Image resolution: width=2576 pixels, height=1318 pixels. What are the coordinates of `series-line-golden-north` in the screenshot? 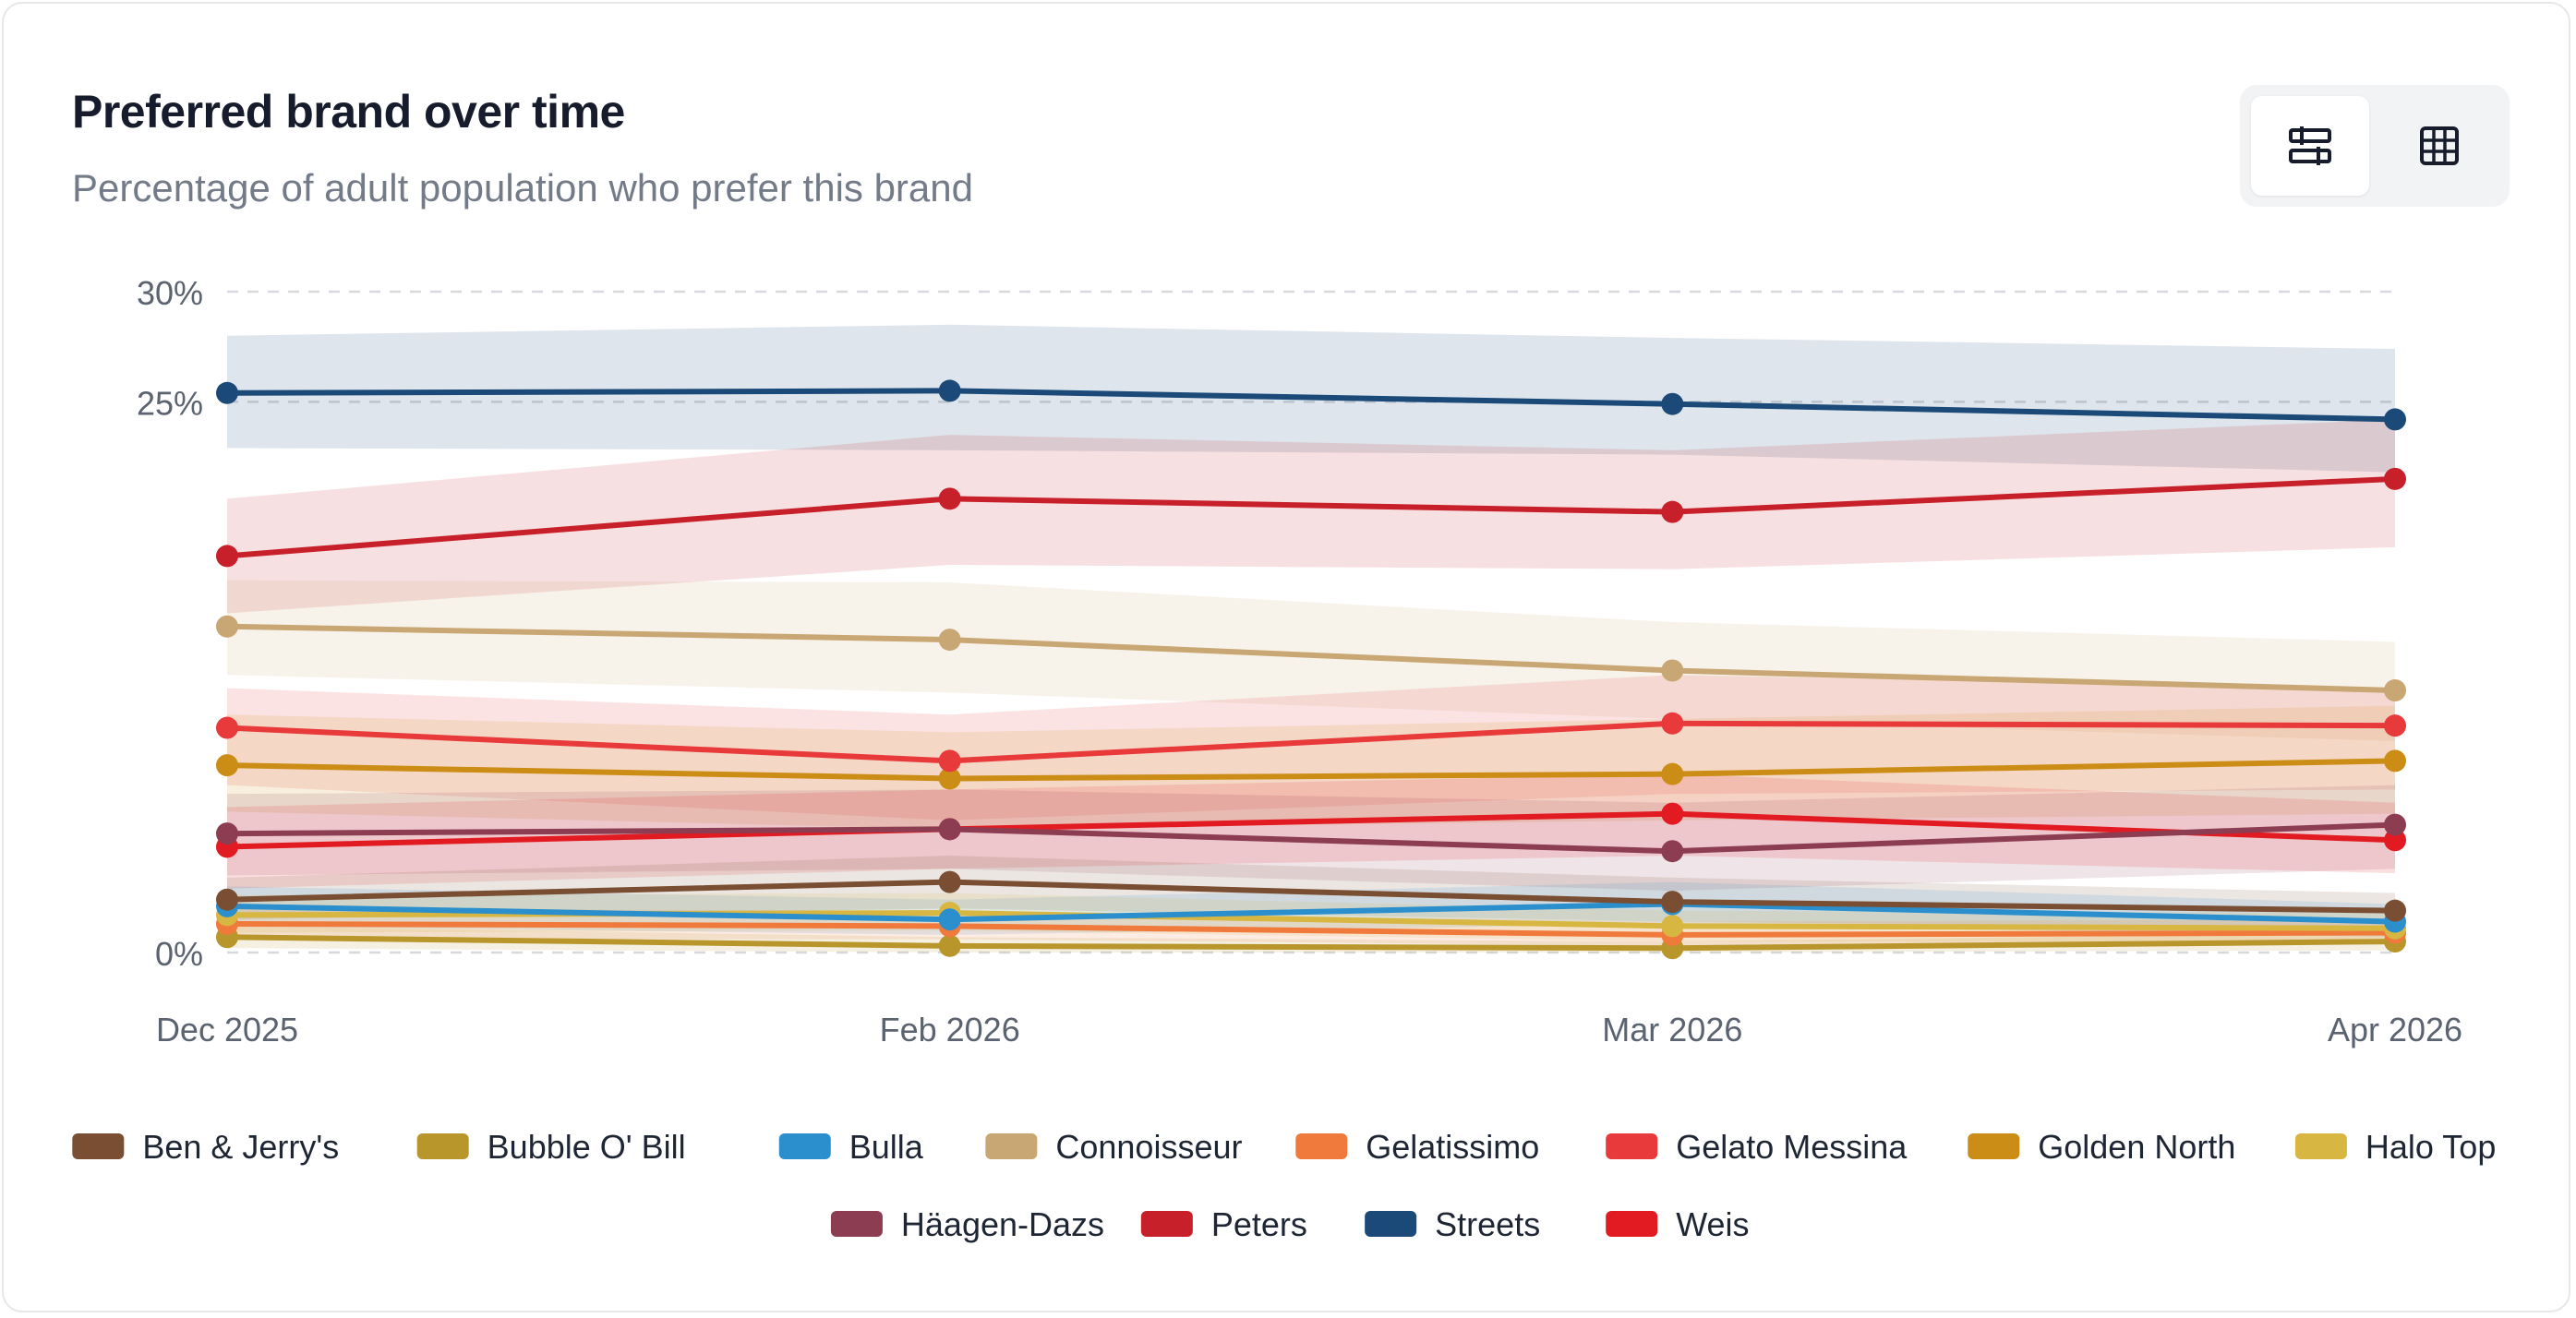 It's located at (1311, 770).